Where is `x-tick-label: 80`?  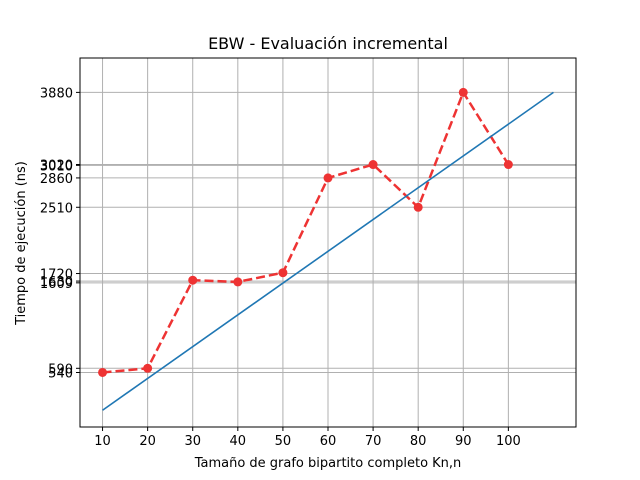
x-tick-label: 80 is located at coordinates (418, 441).